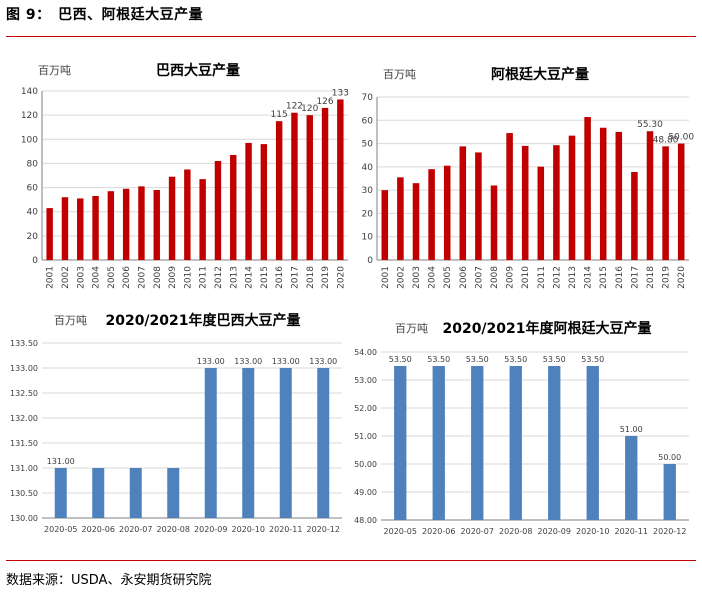 The width and height of the screenshot is (702, 593). What do you see at coordinates (368, 168) in the screenshot?
I see `y-tick-label: 40` at bounding box center [368, 168].